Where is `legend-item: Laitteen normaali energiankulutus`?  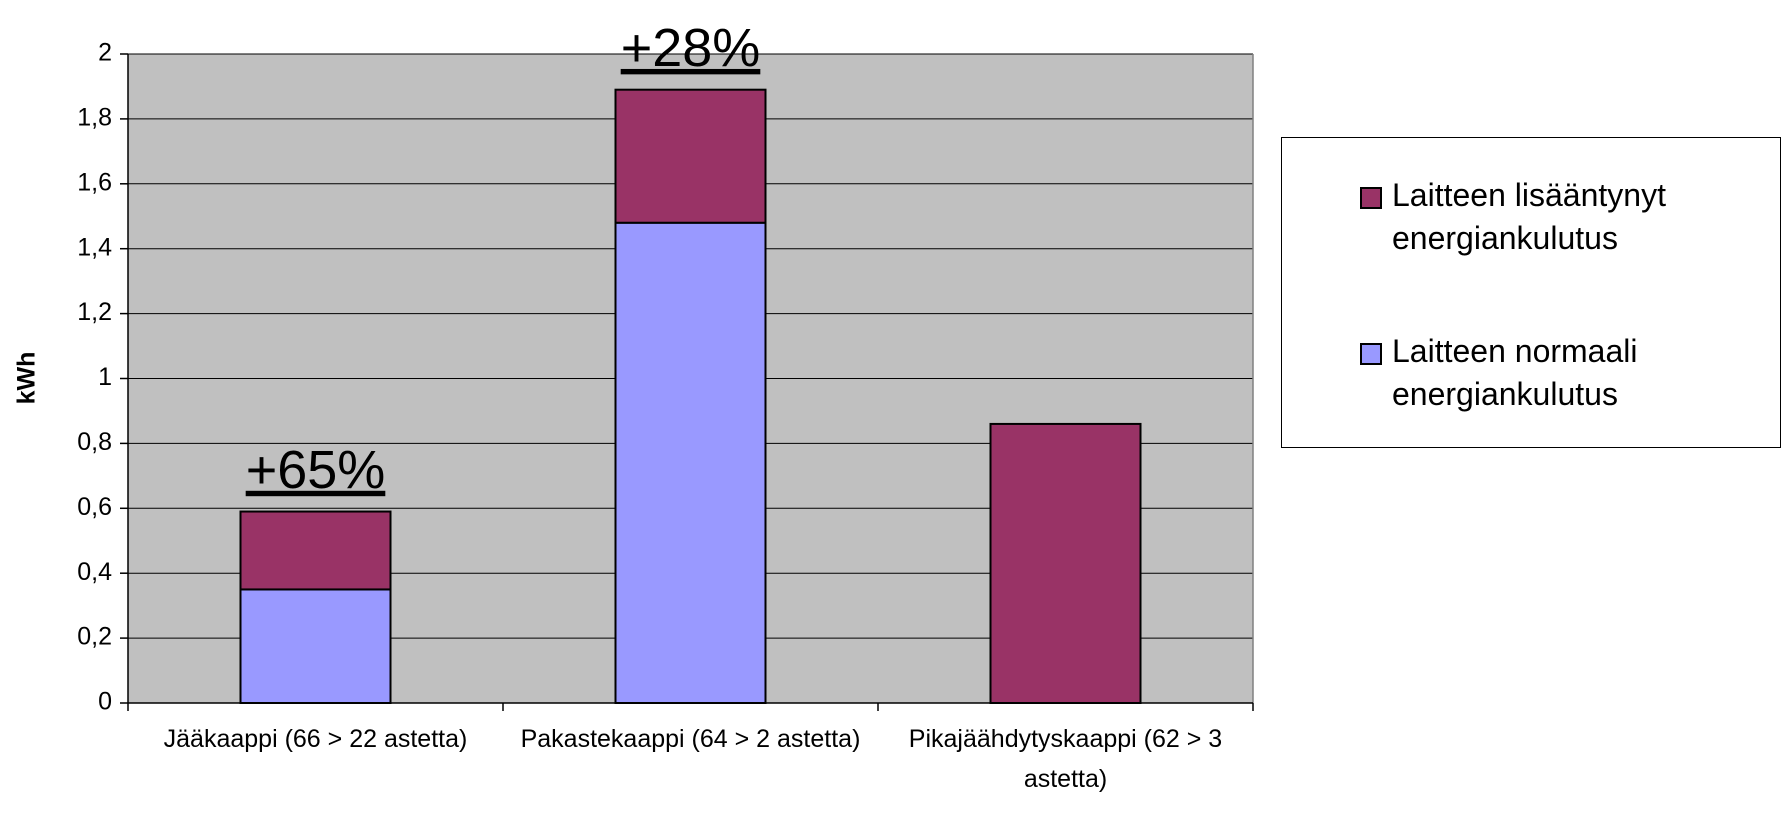
legend-item: Laitteen normaali energiankulutus is located at coordinates (1546, 373).